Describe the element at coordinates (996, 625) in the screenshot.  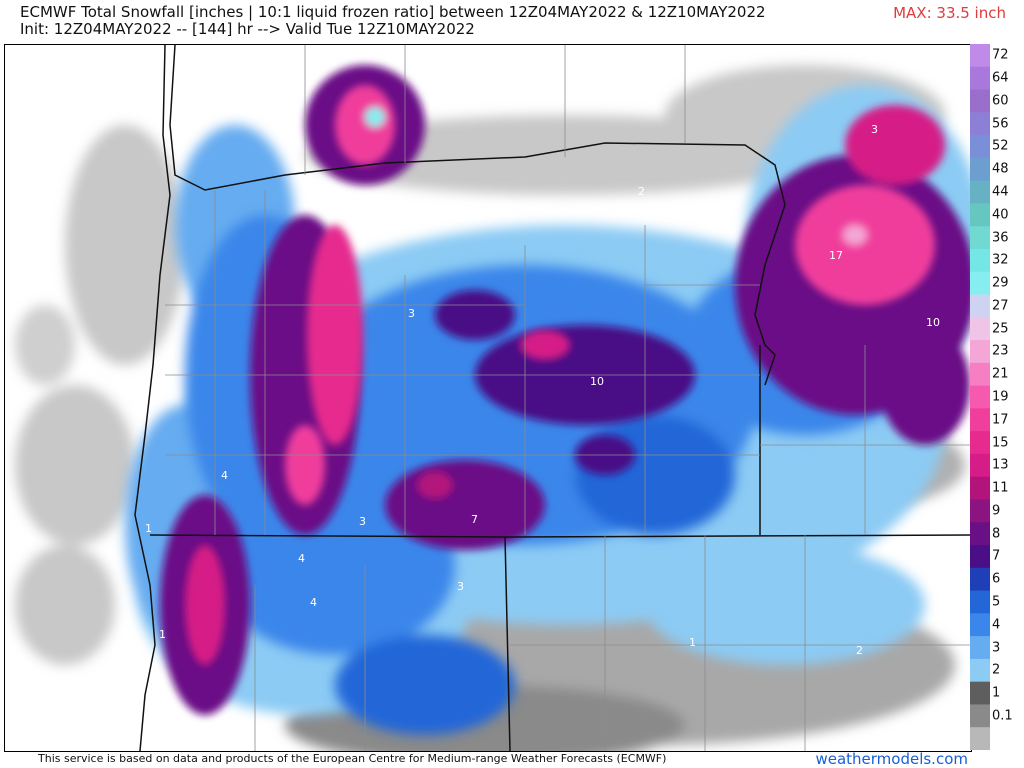
I see `colorbar-tick-label: 4` at that location.